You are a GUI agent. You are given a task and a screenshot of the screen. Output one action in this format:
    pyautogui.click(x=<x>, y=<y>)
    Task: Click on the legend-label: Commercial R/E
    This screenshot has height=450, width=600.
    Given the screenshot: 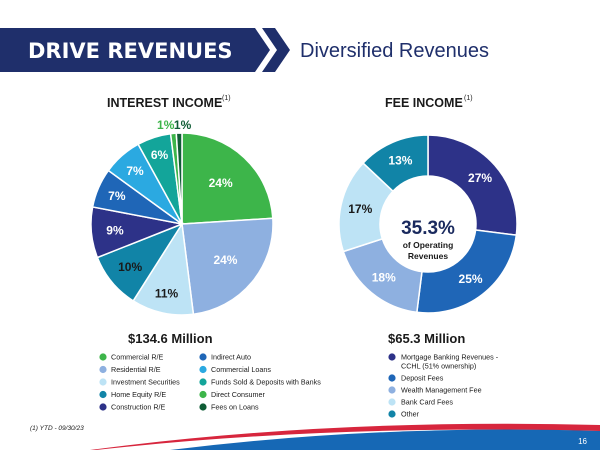 What is the action you would take?
    pyautogui.click(x=137, y=357)
    